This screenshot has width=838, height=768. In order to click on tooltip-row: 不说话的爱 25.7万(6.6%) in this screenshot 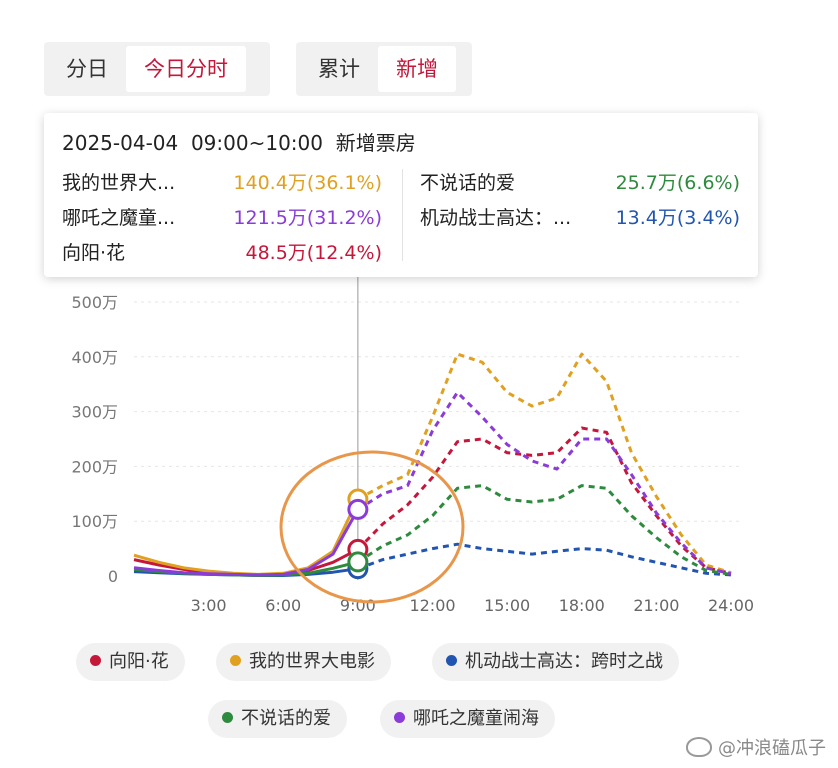, I will do `click(580, 181)`.